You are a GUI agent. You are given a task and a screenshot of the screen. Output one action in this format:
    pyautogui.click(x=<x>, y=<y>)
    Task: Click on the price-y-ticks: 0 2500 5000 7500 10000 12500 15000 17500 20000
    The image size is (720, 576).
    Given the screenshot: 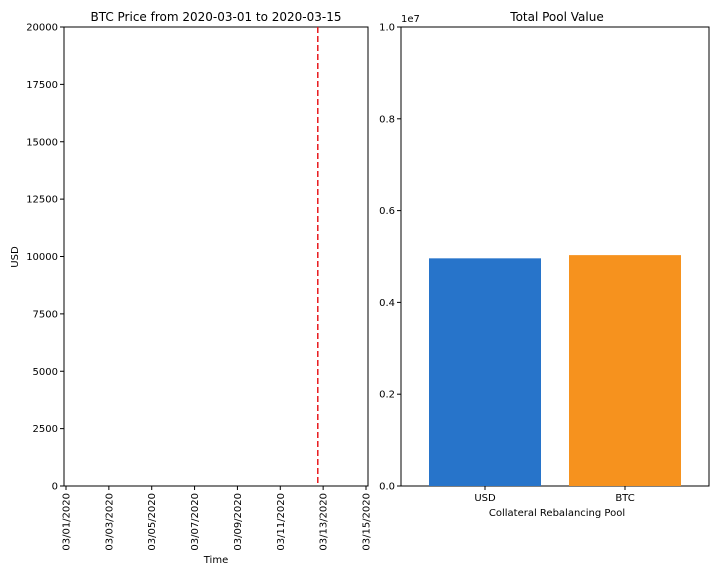 What is the action you would take?
    pyautogui.click(x=45, y=258)
    